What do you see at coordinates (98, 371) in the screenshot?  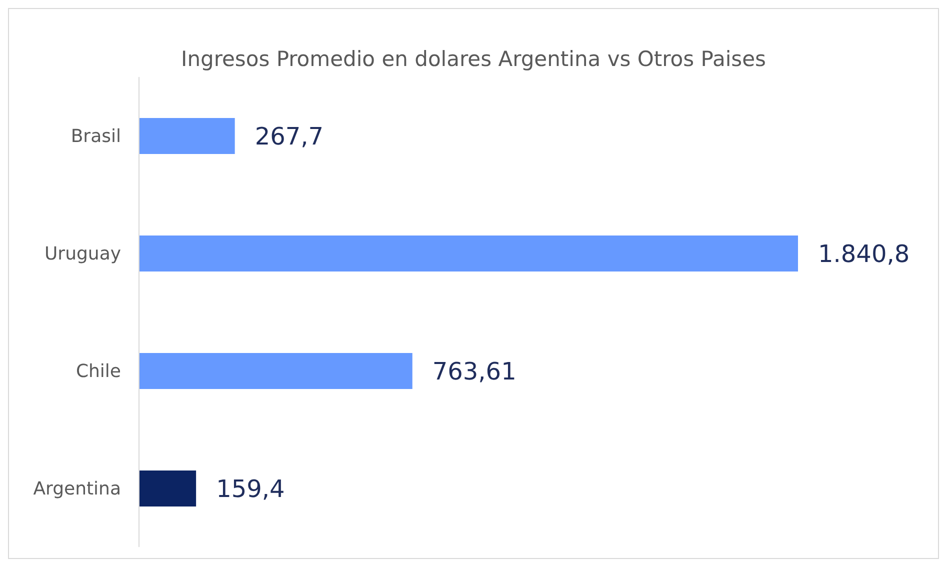 I see `y-tick-label: Chile` at bounding box center [98, 371].